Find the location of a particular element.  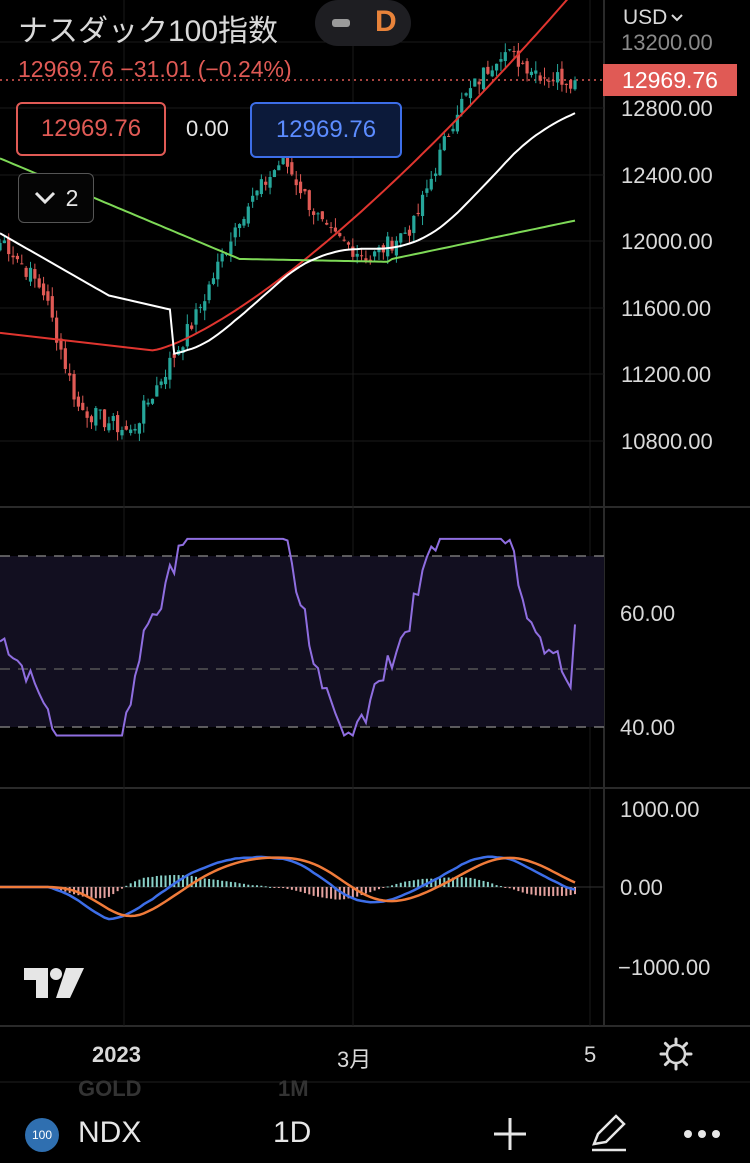

minus-icon is located at coordinates (341, 23).